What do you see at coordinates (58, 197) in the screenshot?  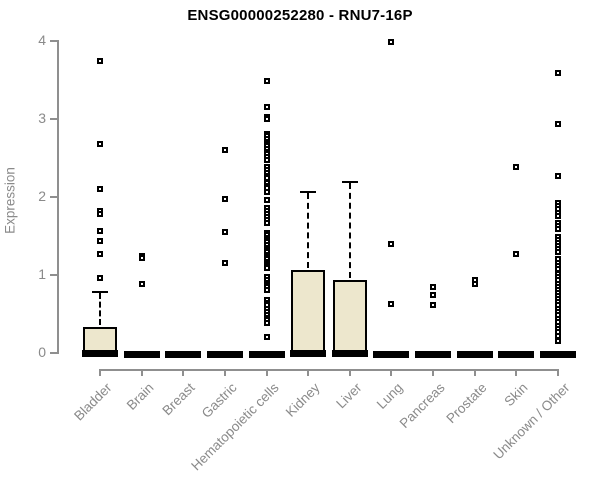 I see `y-axis-line` at bounding box center [58, 197].